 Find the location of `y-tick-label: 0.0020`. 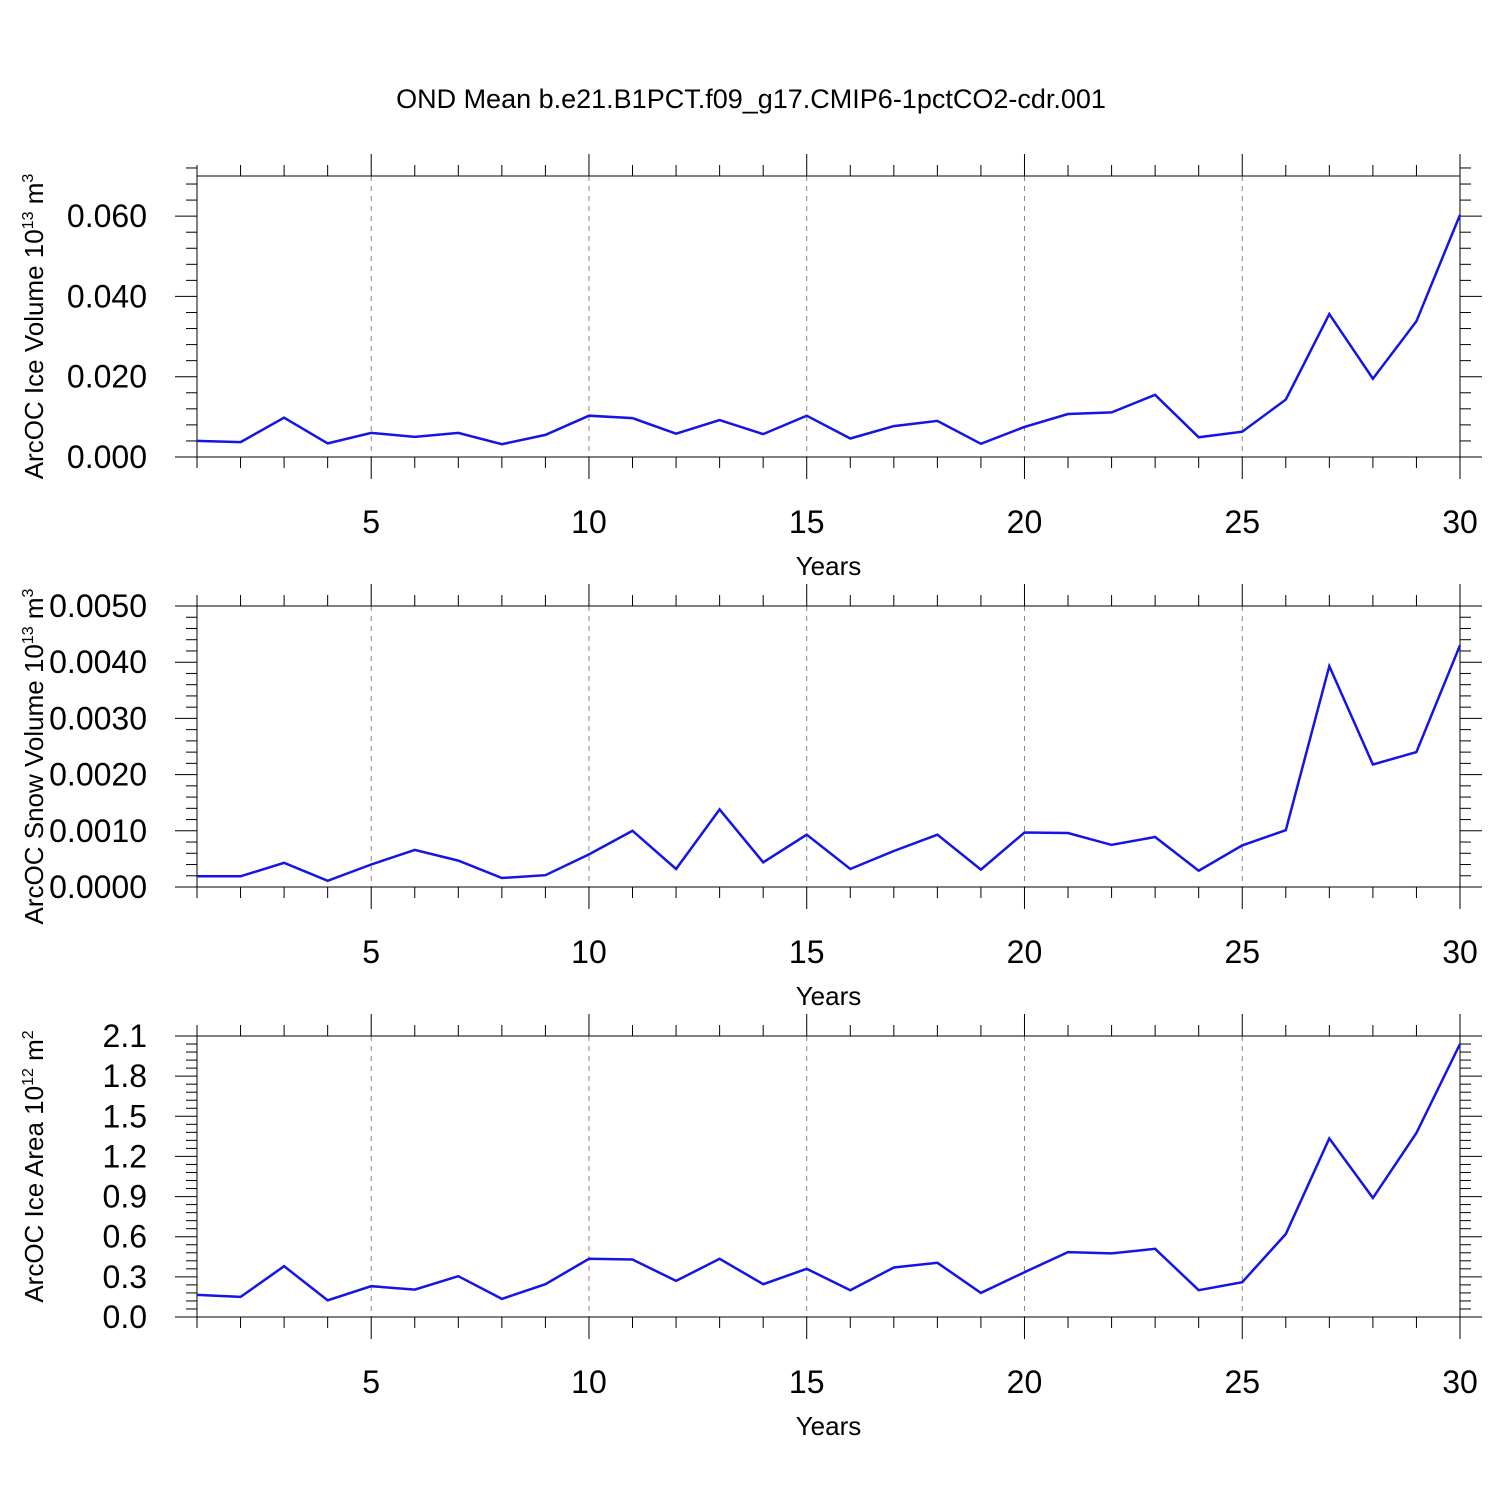

y-tick-label: 0.0020 is located at coordinates (98, 775).